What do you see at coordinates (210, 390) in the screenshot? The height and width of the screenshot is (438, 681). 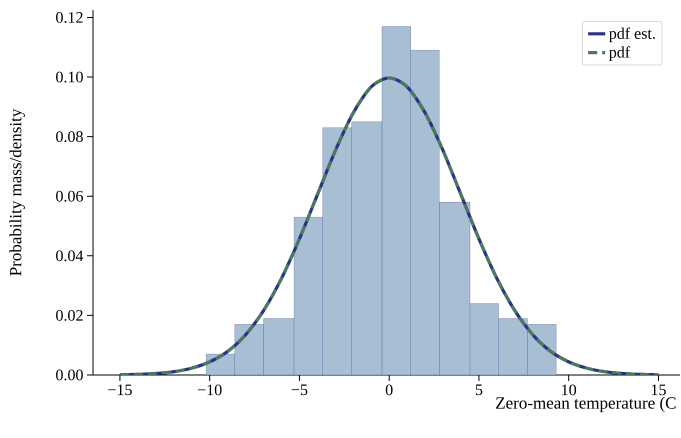 I see `x-tick-label: −10` at bounding box center [210, 390].